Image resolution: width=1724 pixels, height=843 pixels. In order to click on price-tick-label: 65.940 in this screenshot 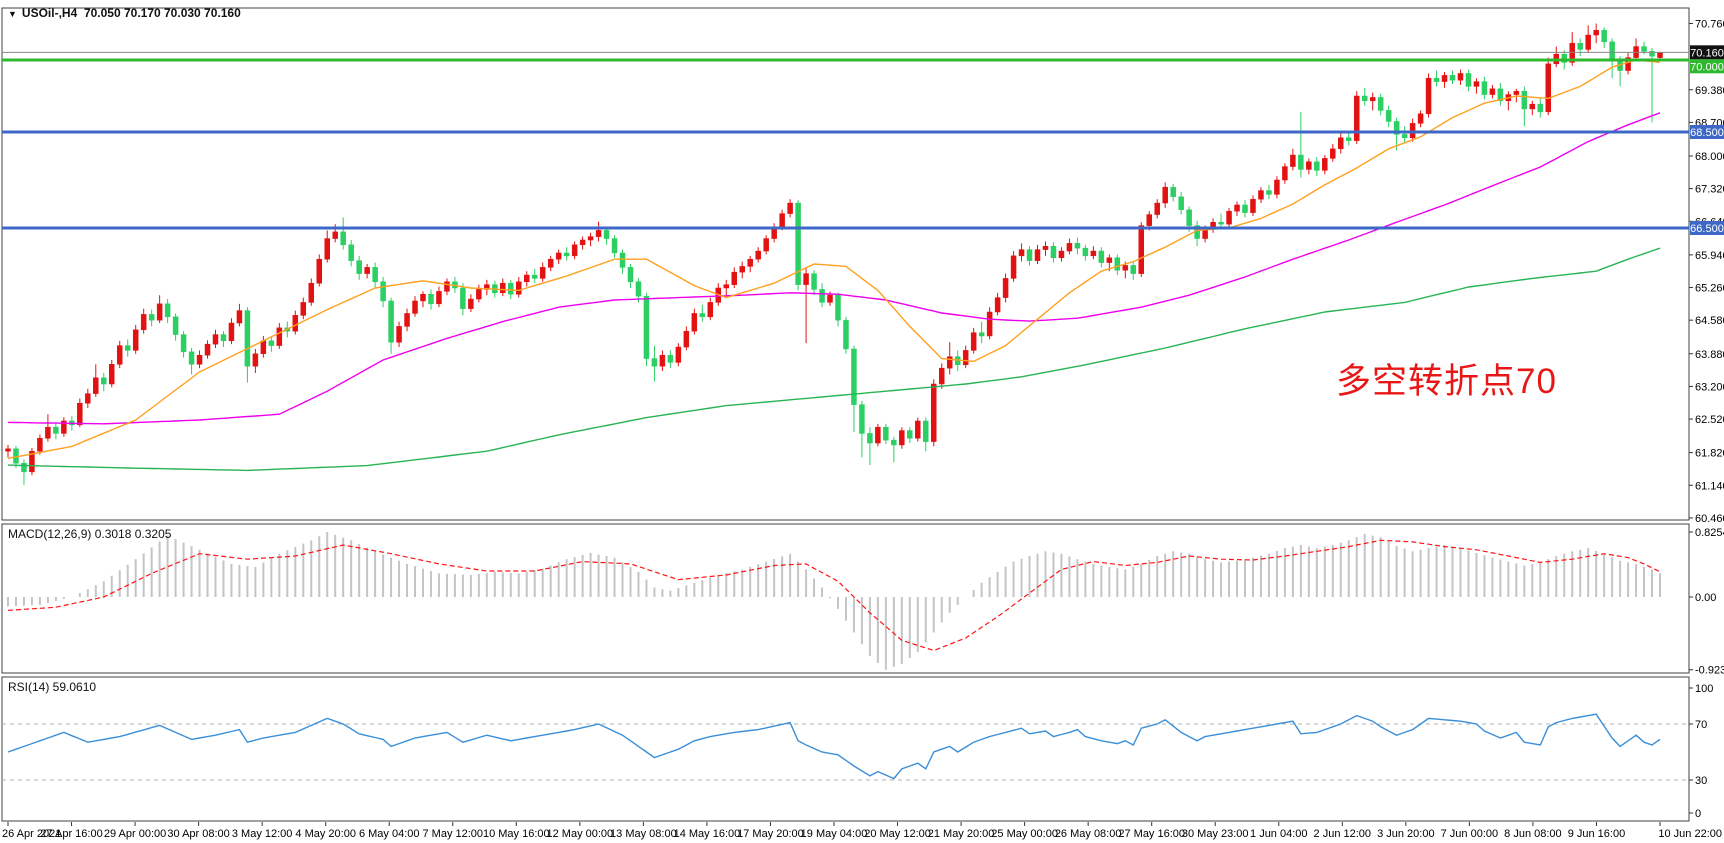, I will do `click(1709, 256)`.